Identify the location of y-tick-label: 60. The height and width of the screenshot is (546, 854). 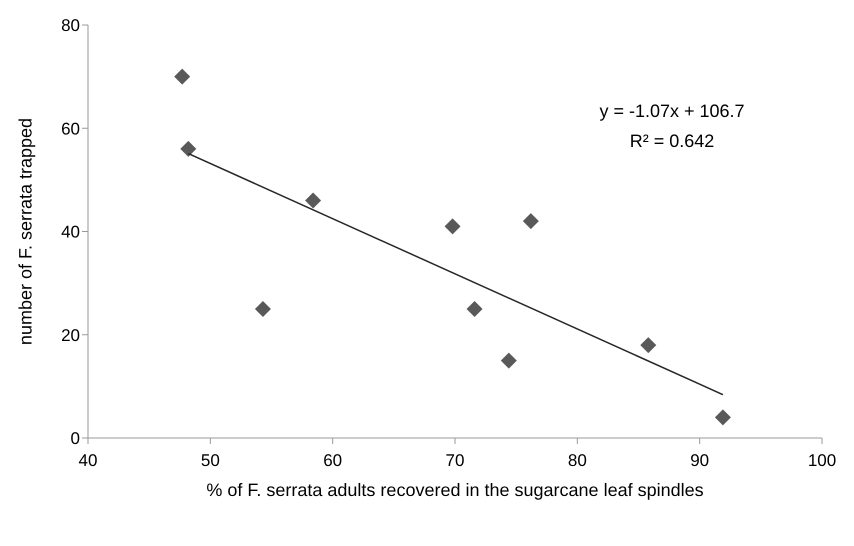
(70, 128).